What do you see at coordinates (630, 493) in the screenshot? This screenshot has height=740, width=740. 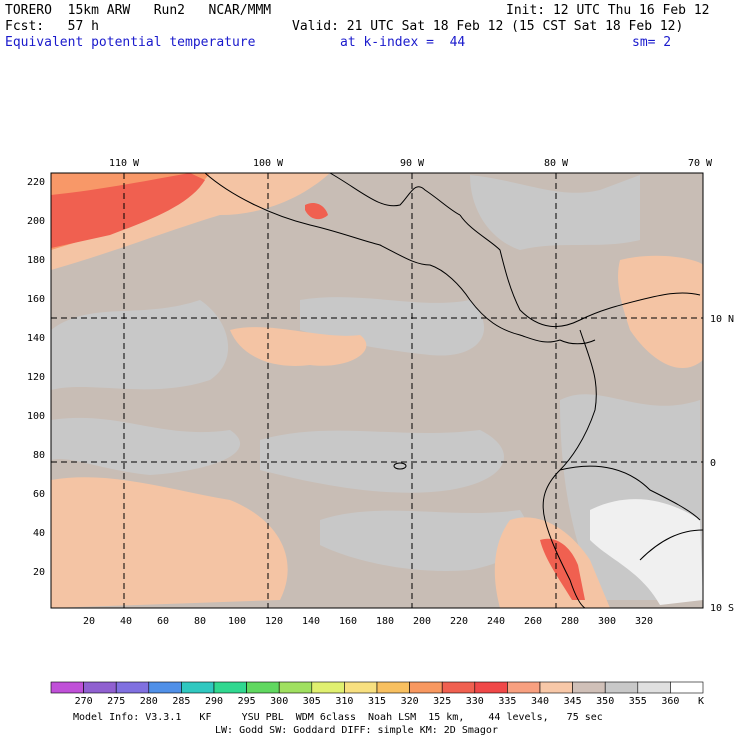 I see `border-peru` at bounding box center [630, 493].